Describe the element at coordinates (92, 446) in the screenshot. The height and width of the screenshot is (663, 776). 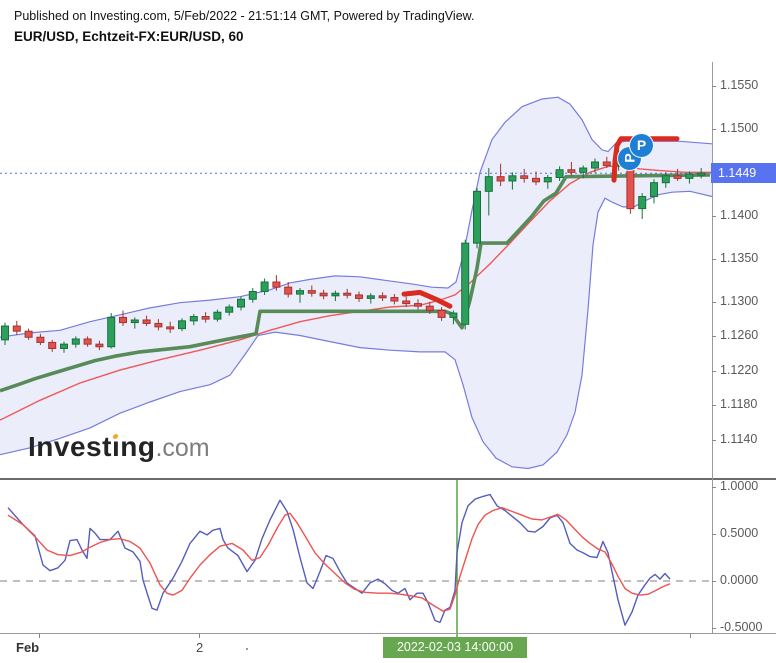
I see `logo-text: Investı ng` at that location.